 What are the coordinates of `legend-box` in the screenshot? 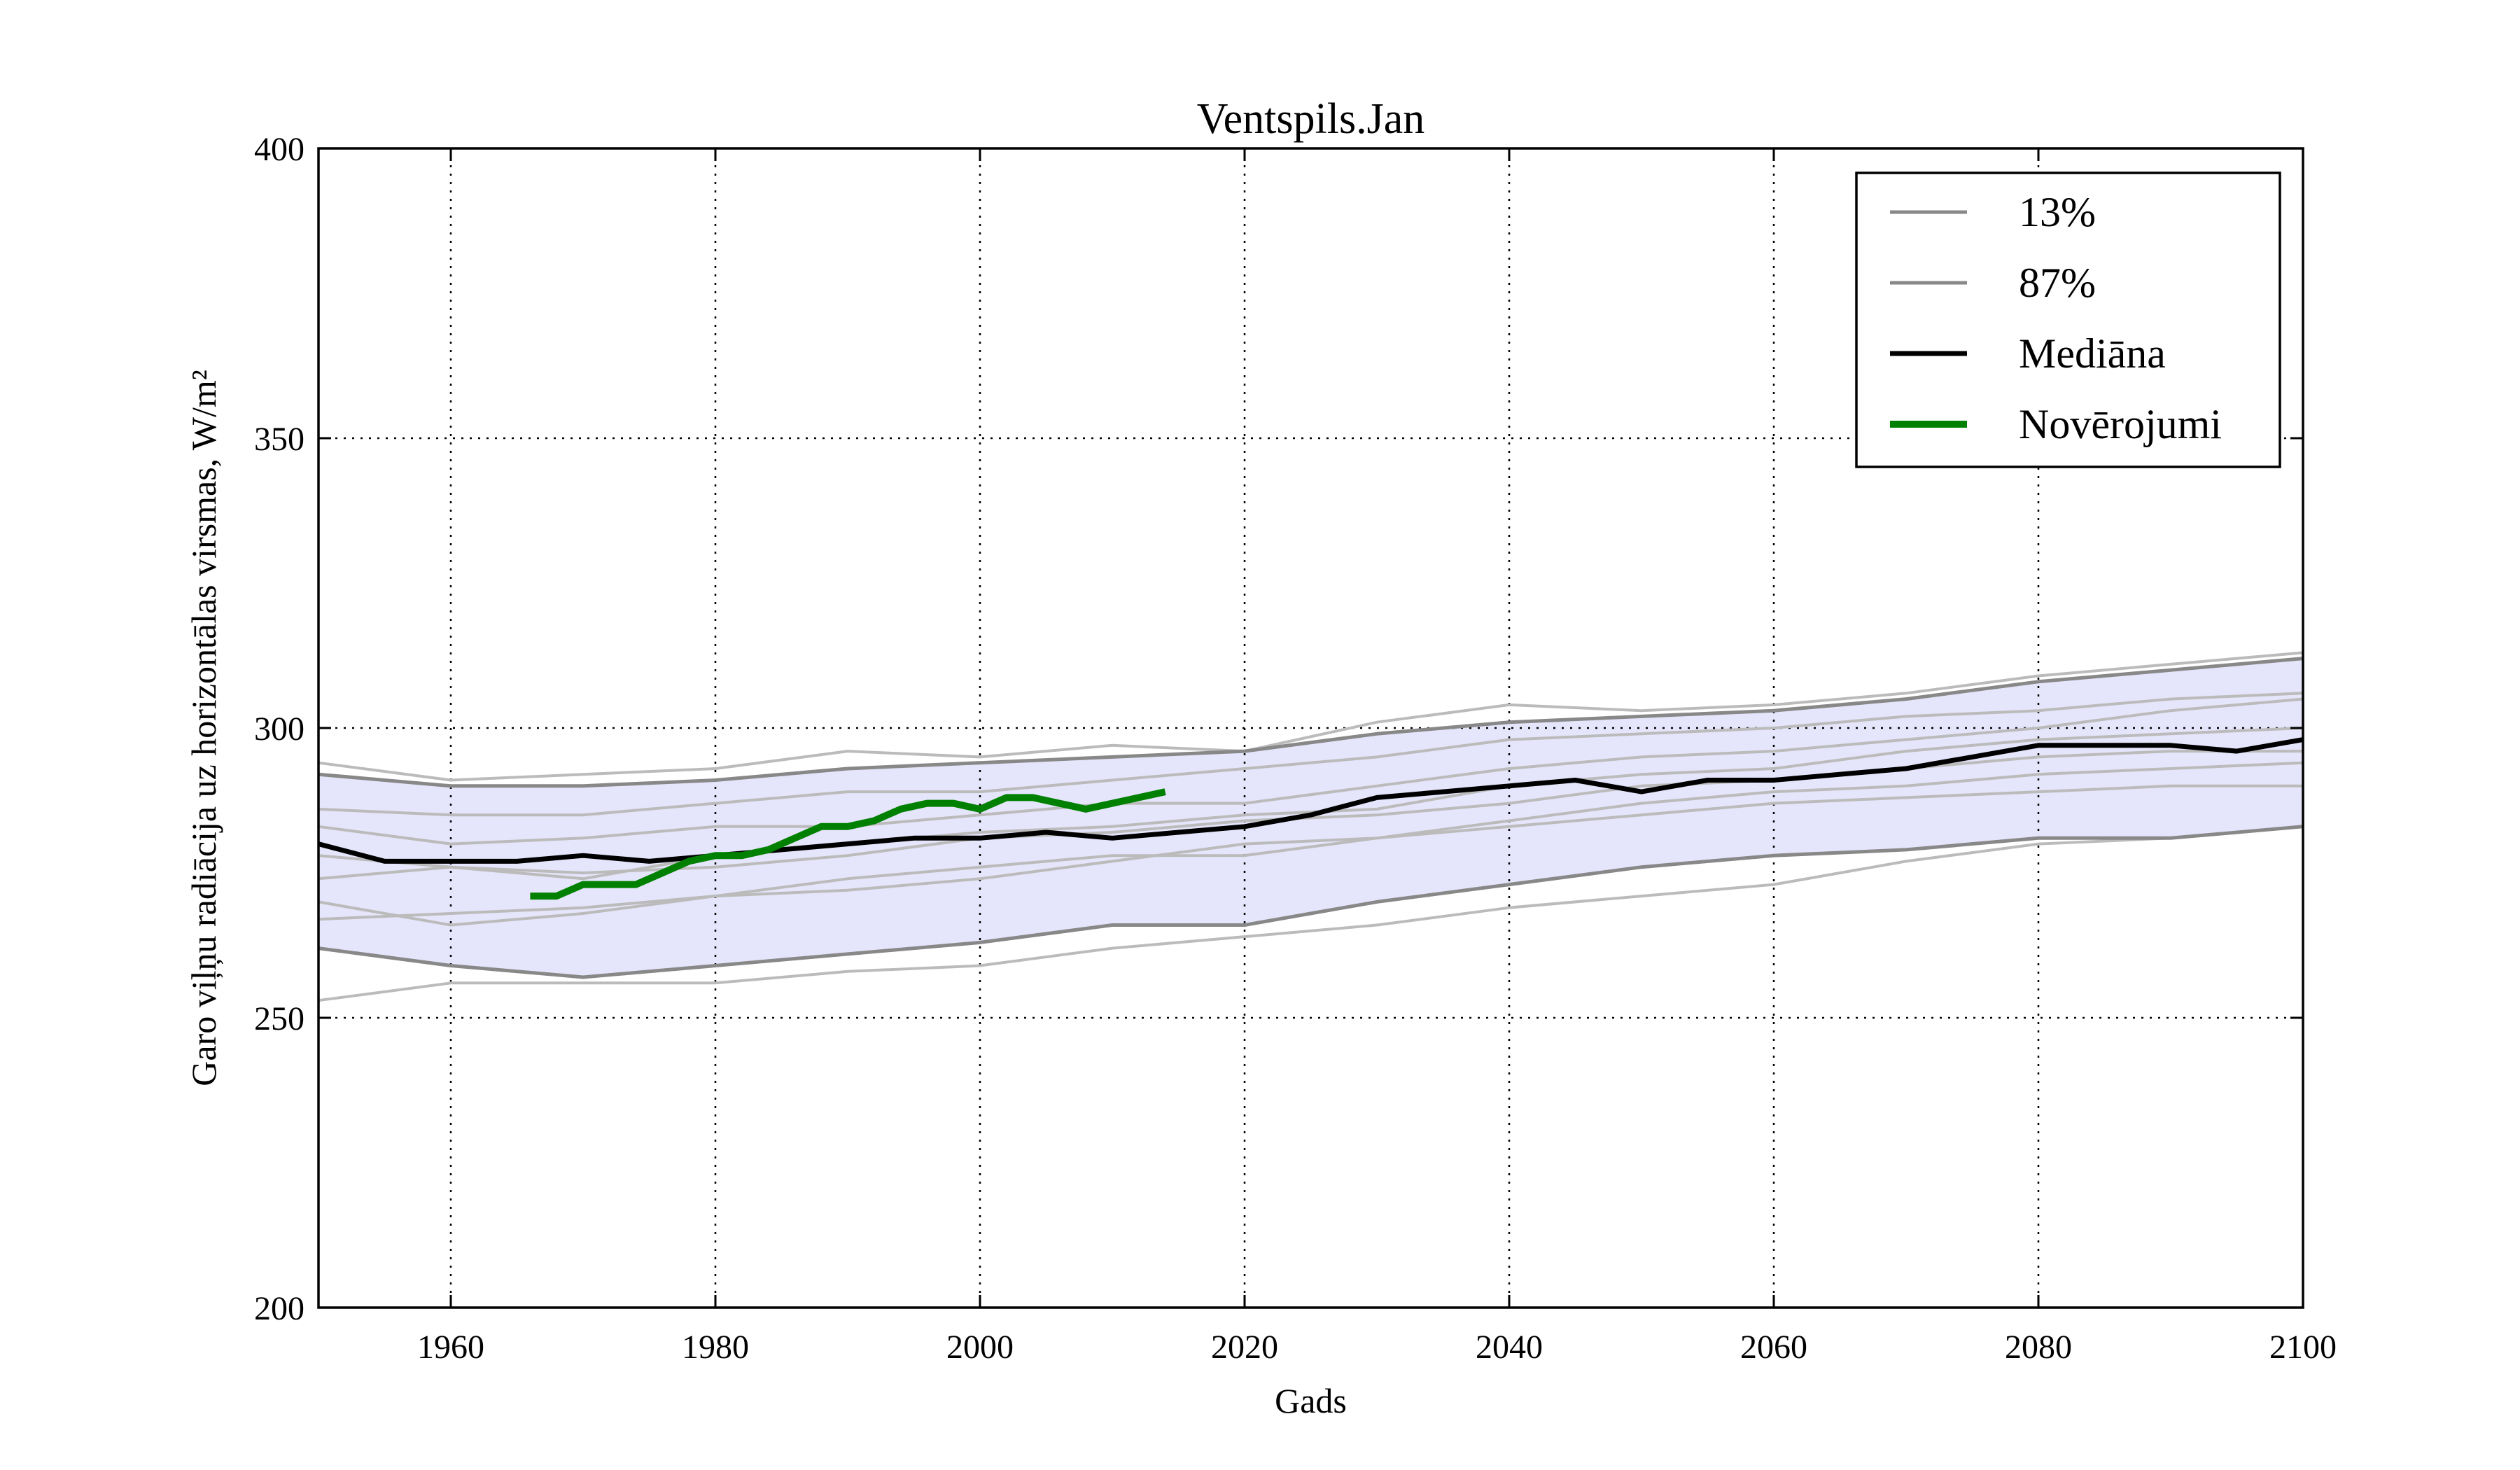 It's located at (2068, 320).